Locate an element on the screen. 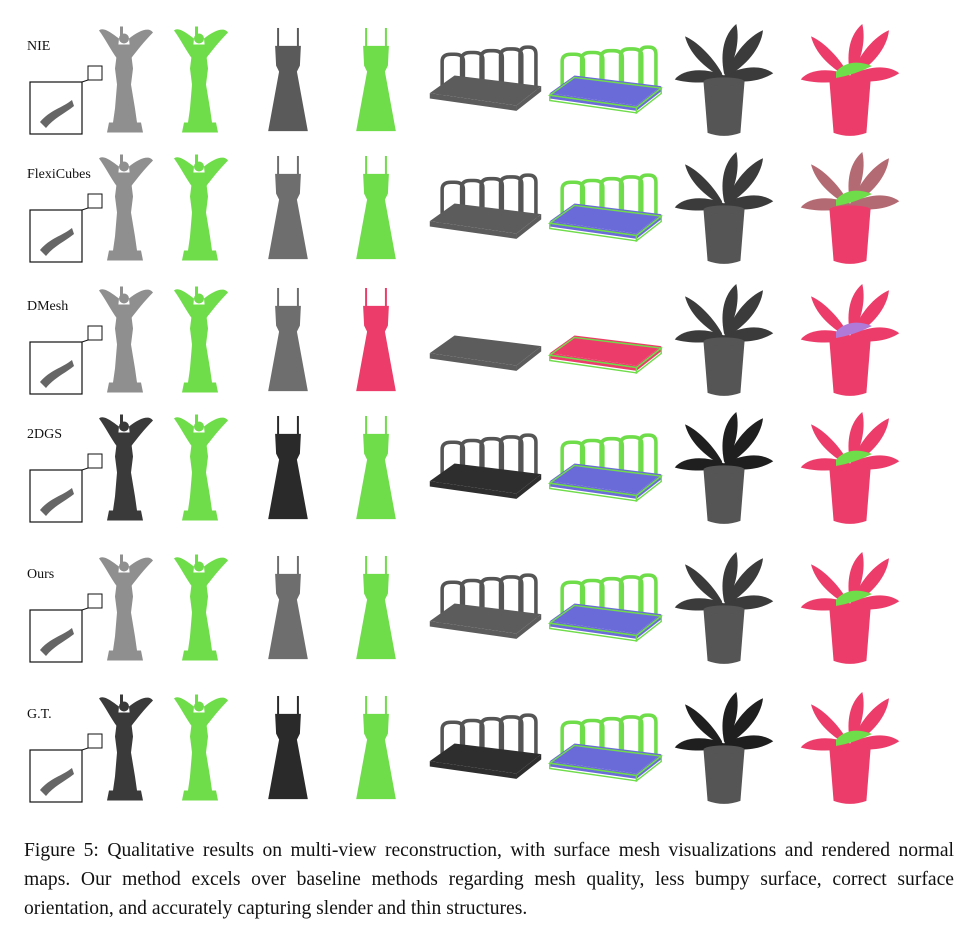 The image size is (972, 942). row-label: DMesh is located at coordinates (47, 306).